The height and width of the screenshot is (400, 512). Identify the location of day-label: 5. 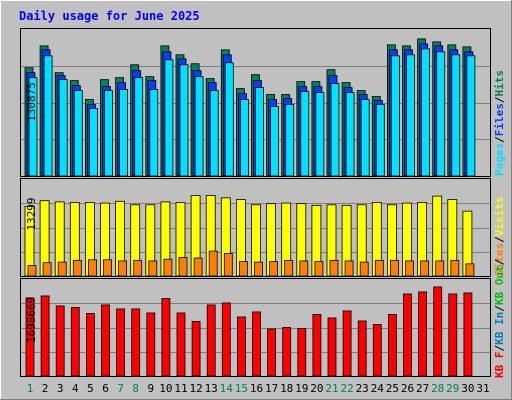
(90, 388).